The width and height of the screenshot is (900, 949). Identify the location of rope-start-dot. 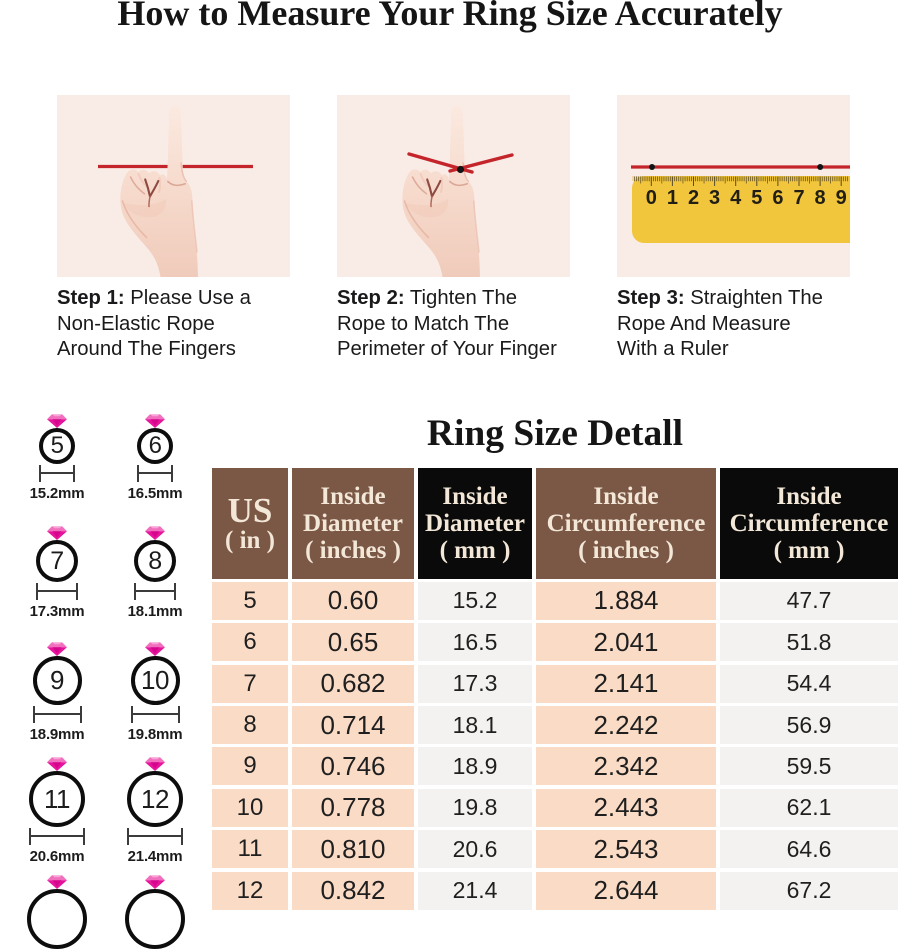
(652, 167).